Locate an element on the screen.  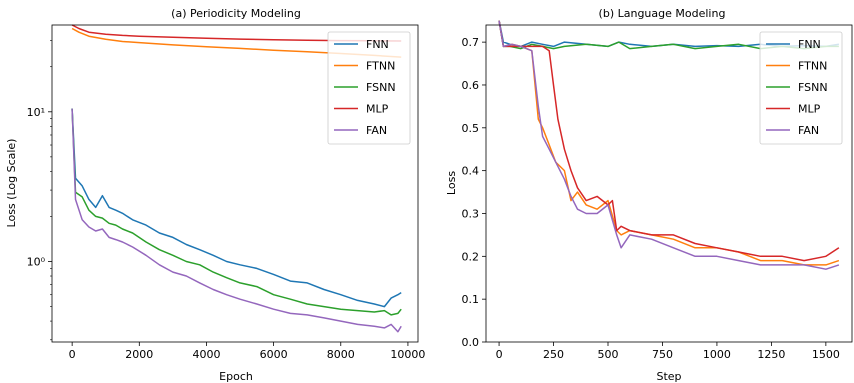
chart-title: (b) Language Modeling is located at coordinates (662, 13).